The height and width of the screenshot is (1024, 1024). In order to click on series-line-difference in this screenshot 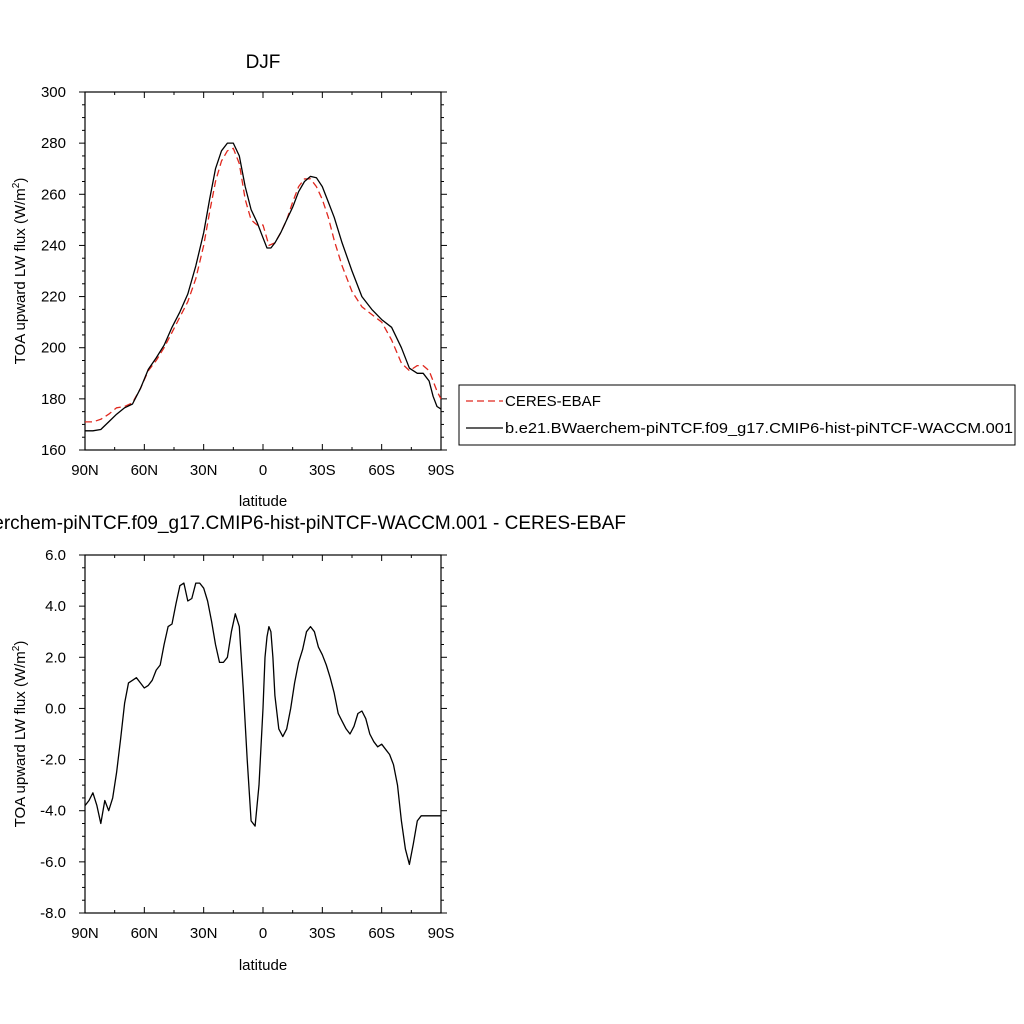, I will do `click(262, 724)`.